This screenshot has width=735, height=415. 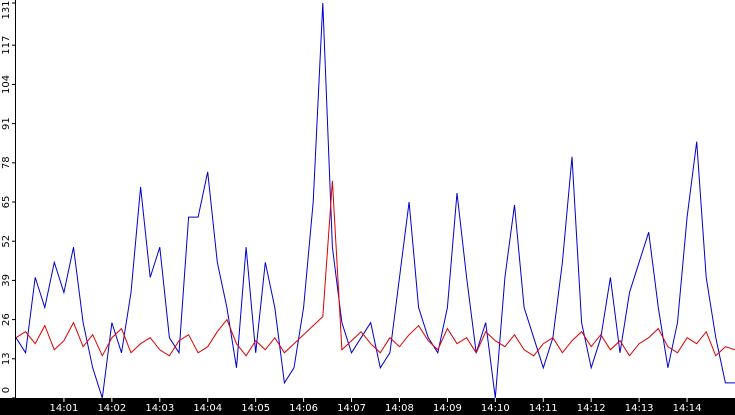 I want to click on x-tick-label: 14:01, so click(x=64, y=408).